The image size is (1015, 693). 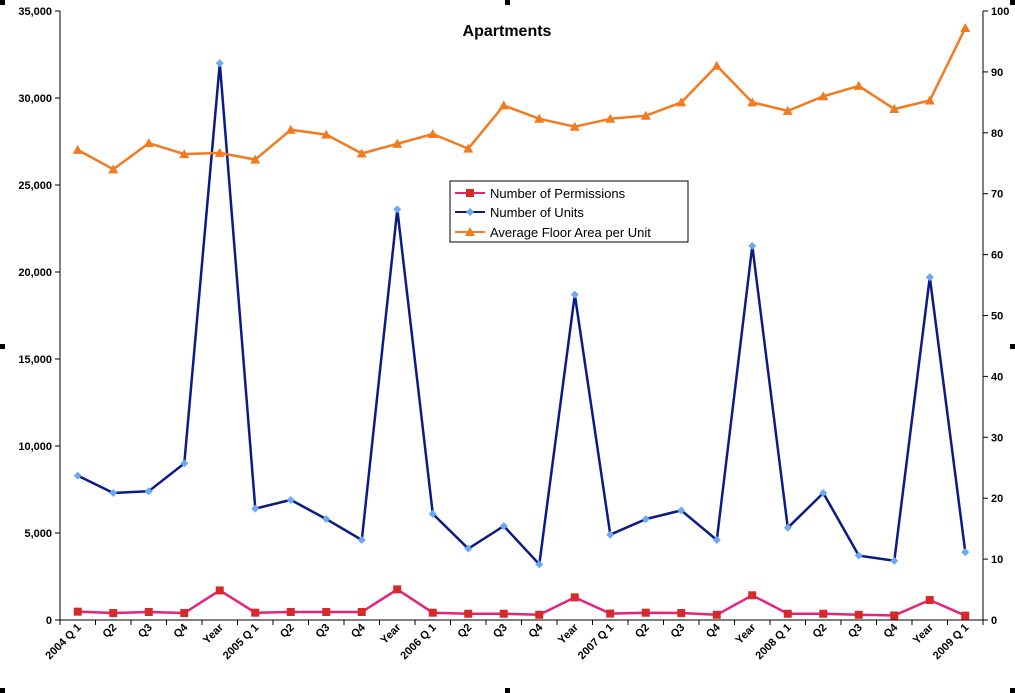 I want to click on right-tick-label: 90, so click(x=997, y=73).